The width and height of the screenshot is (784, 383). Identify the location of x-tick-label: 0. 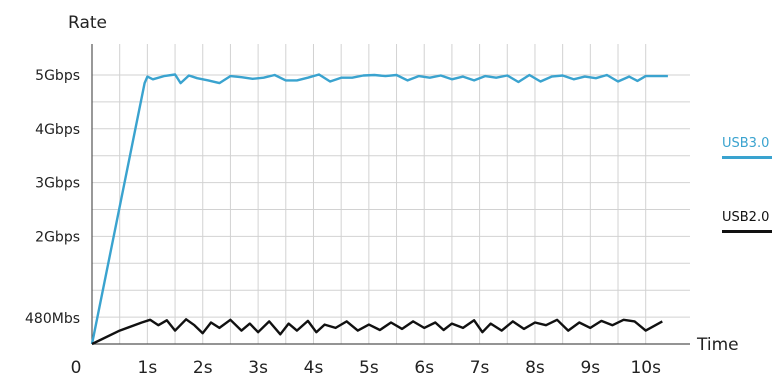
(76, 368).